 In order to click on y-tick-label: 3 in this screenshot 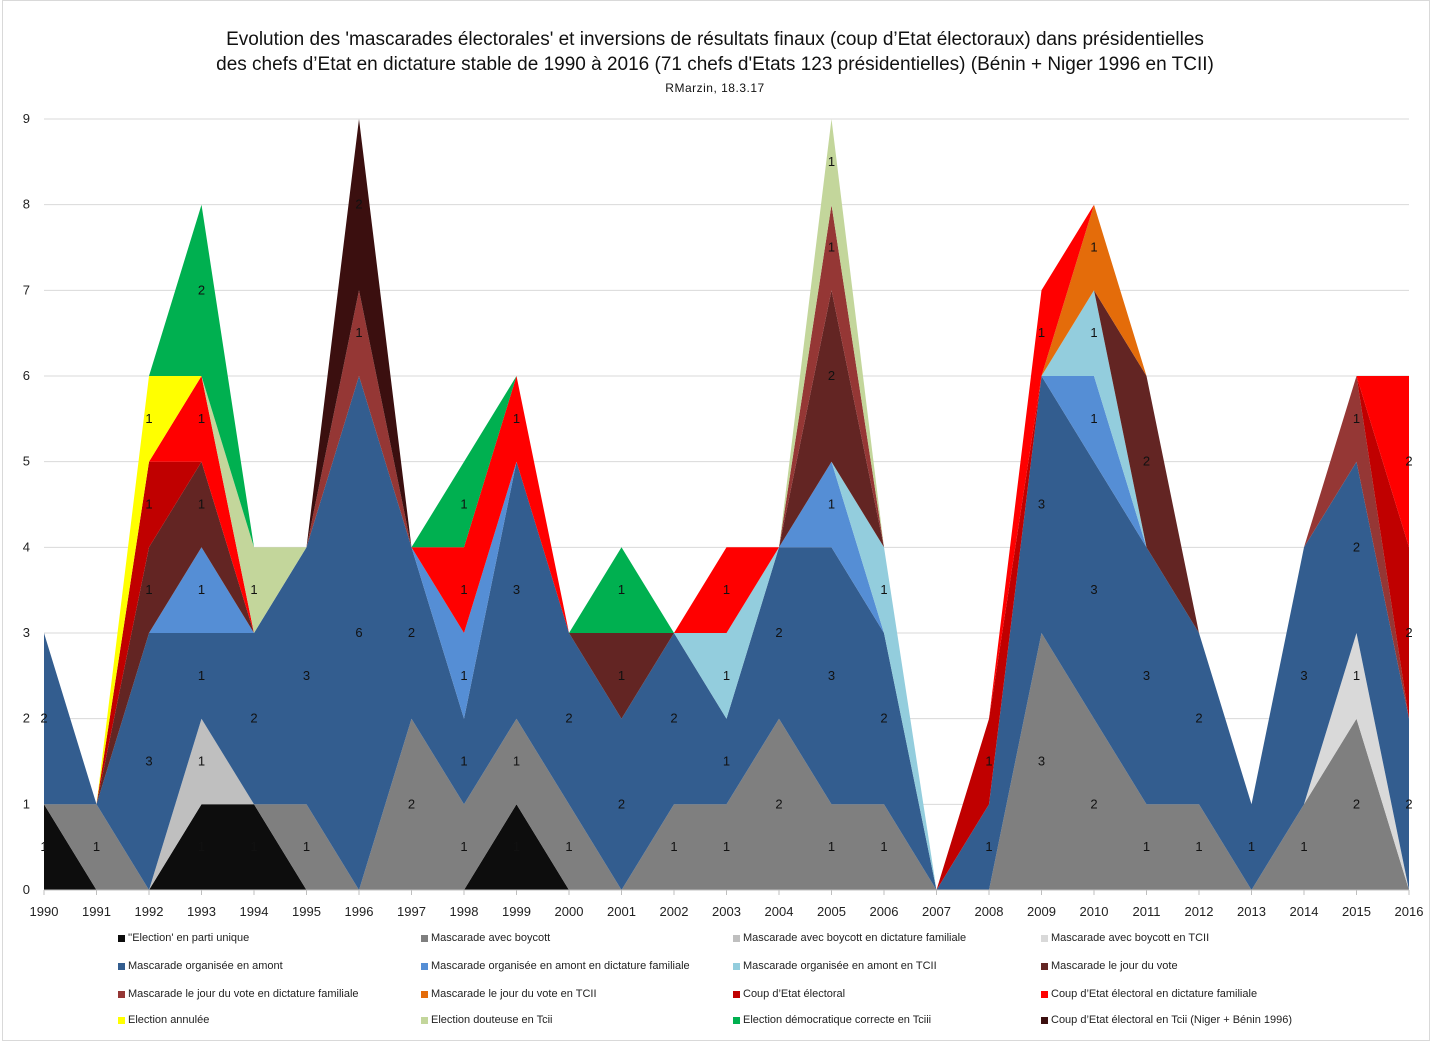, I will do `click(26, 632)`.